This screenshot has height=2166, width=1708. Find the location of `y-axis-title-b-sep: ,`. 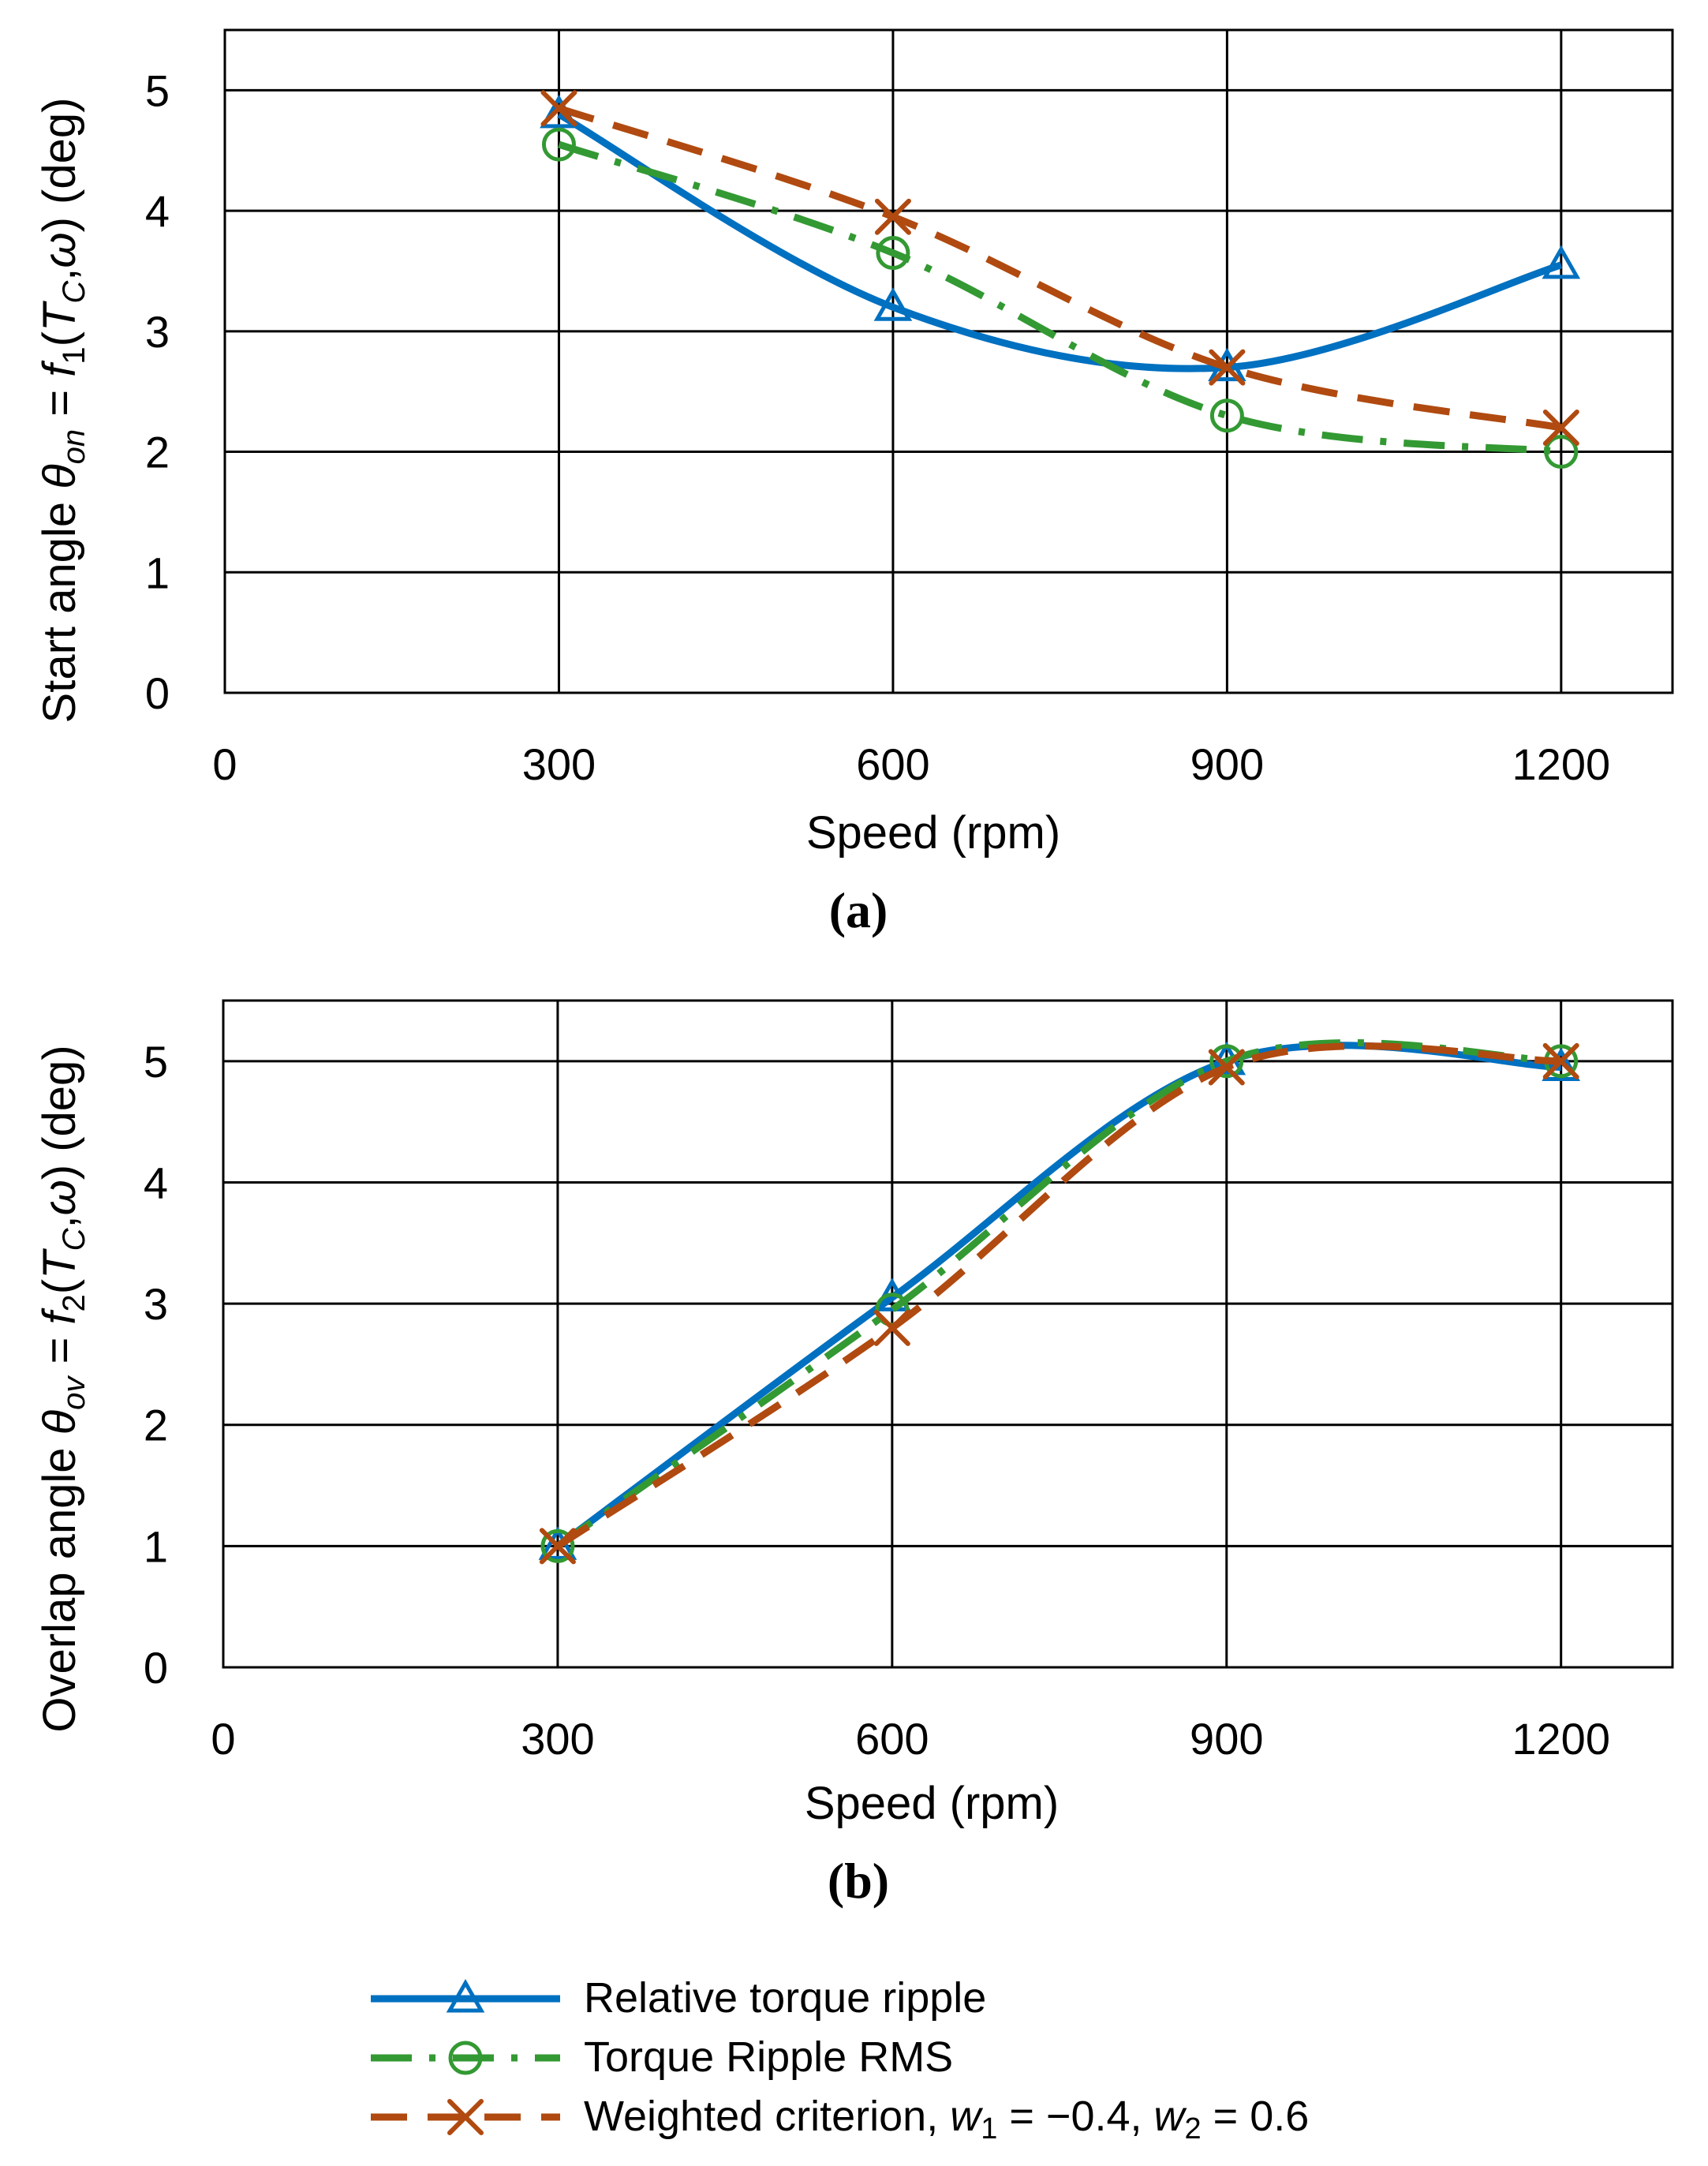

y-axis-title-b-sep: , is located at coordinates (59, 1221).